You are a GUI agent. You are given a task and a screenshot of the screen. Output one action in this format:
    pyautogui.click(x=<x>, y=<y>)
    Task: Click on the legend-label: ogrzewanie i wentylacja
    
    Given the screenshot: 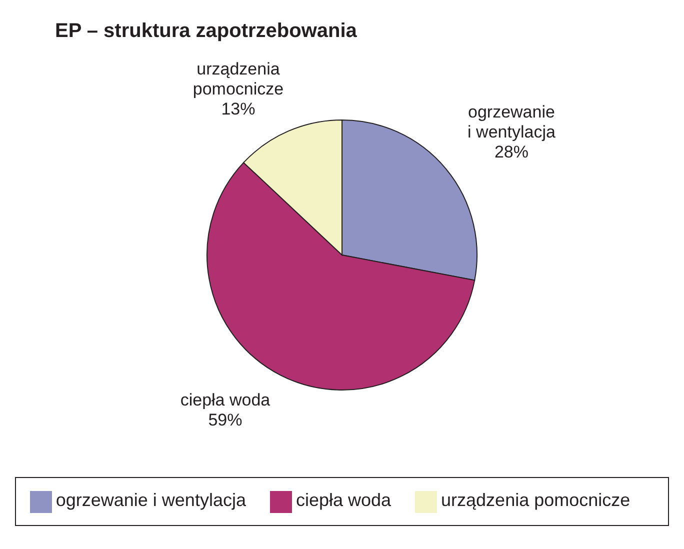 What is the action you would take?
    pyautogui.click(x=151, y=500)
    